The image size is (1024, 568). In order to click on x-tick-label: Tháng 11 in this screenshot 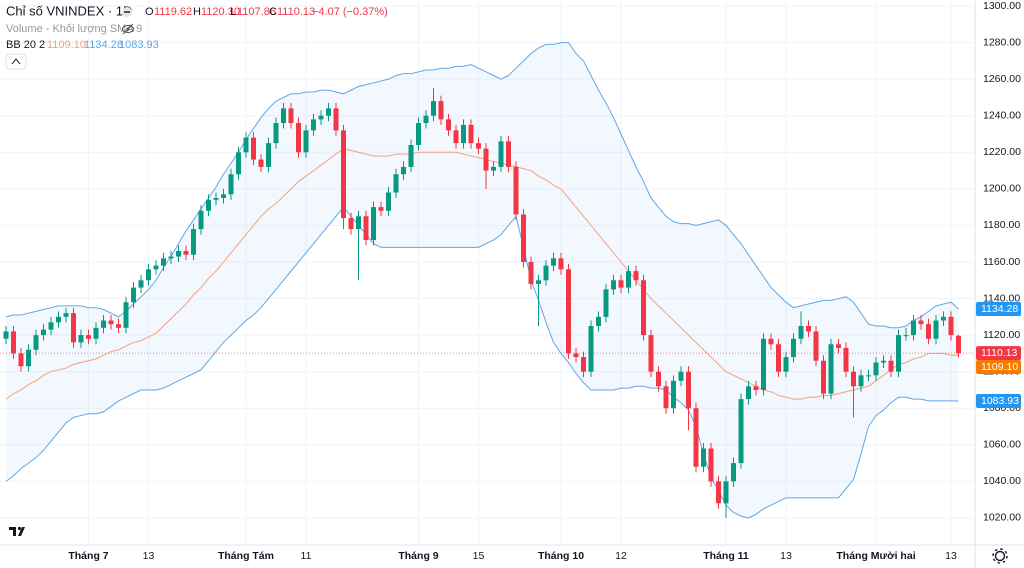, I will do `click(726, 556)`.